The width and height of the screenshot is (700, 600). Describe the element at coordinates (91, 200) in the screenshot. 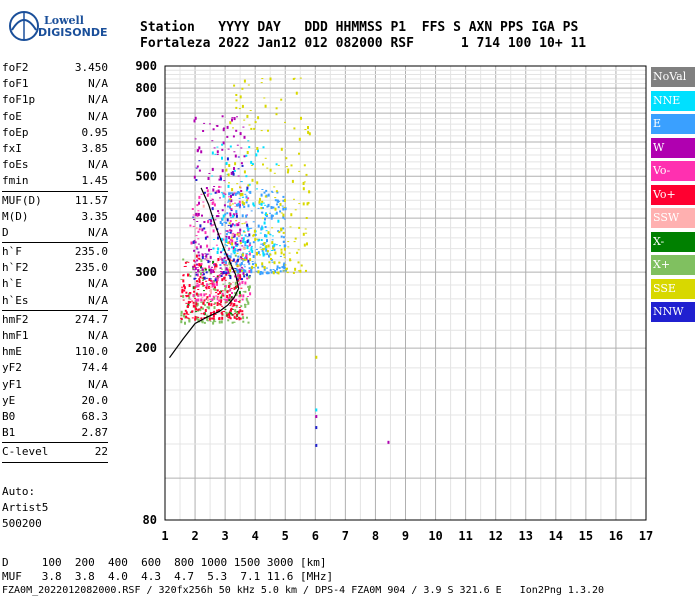

I see `param-value: 11.57` at that location.